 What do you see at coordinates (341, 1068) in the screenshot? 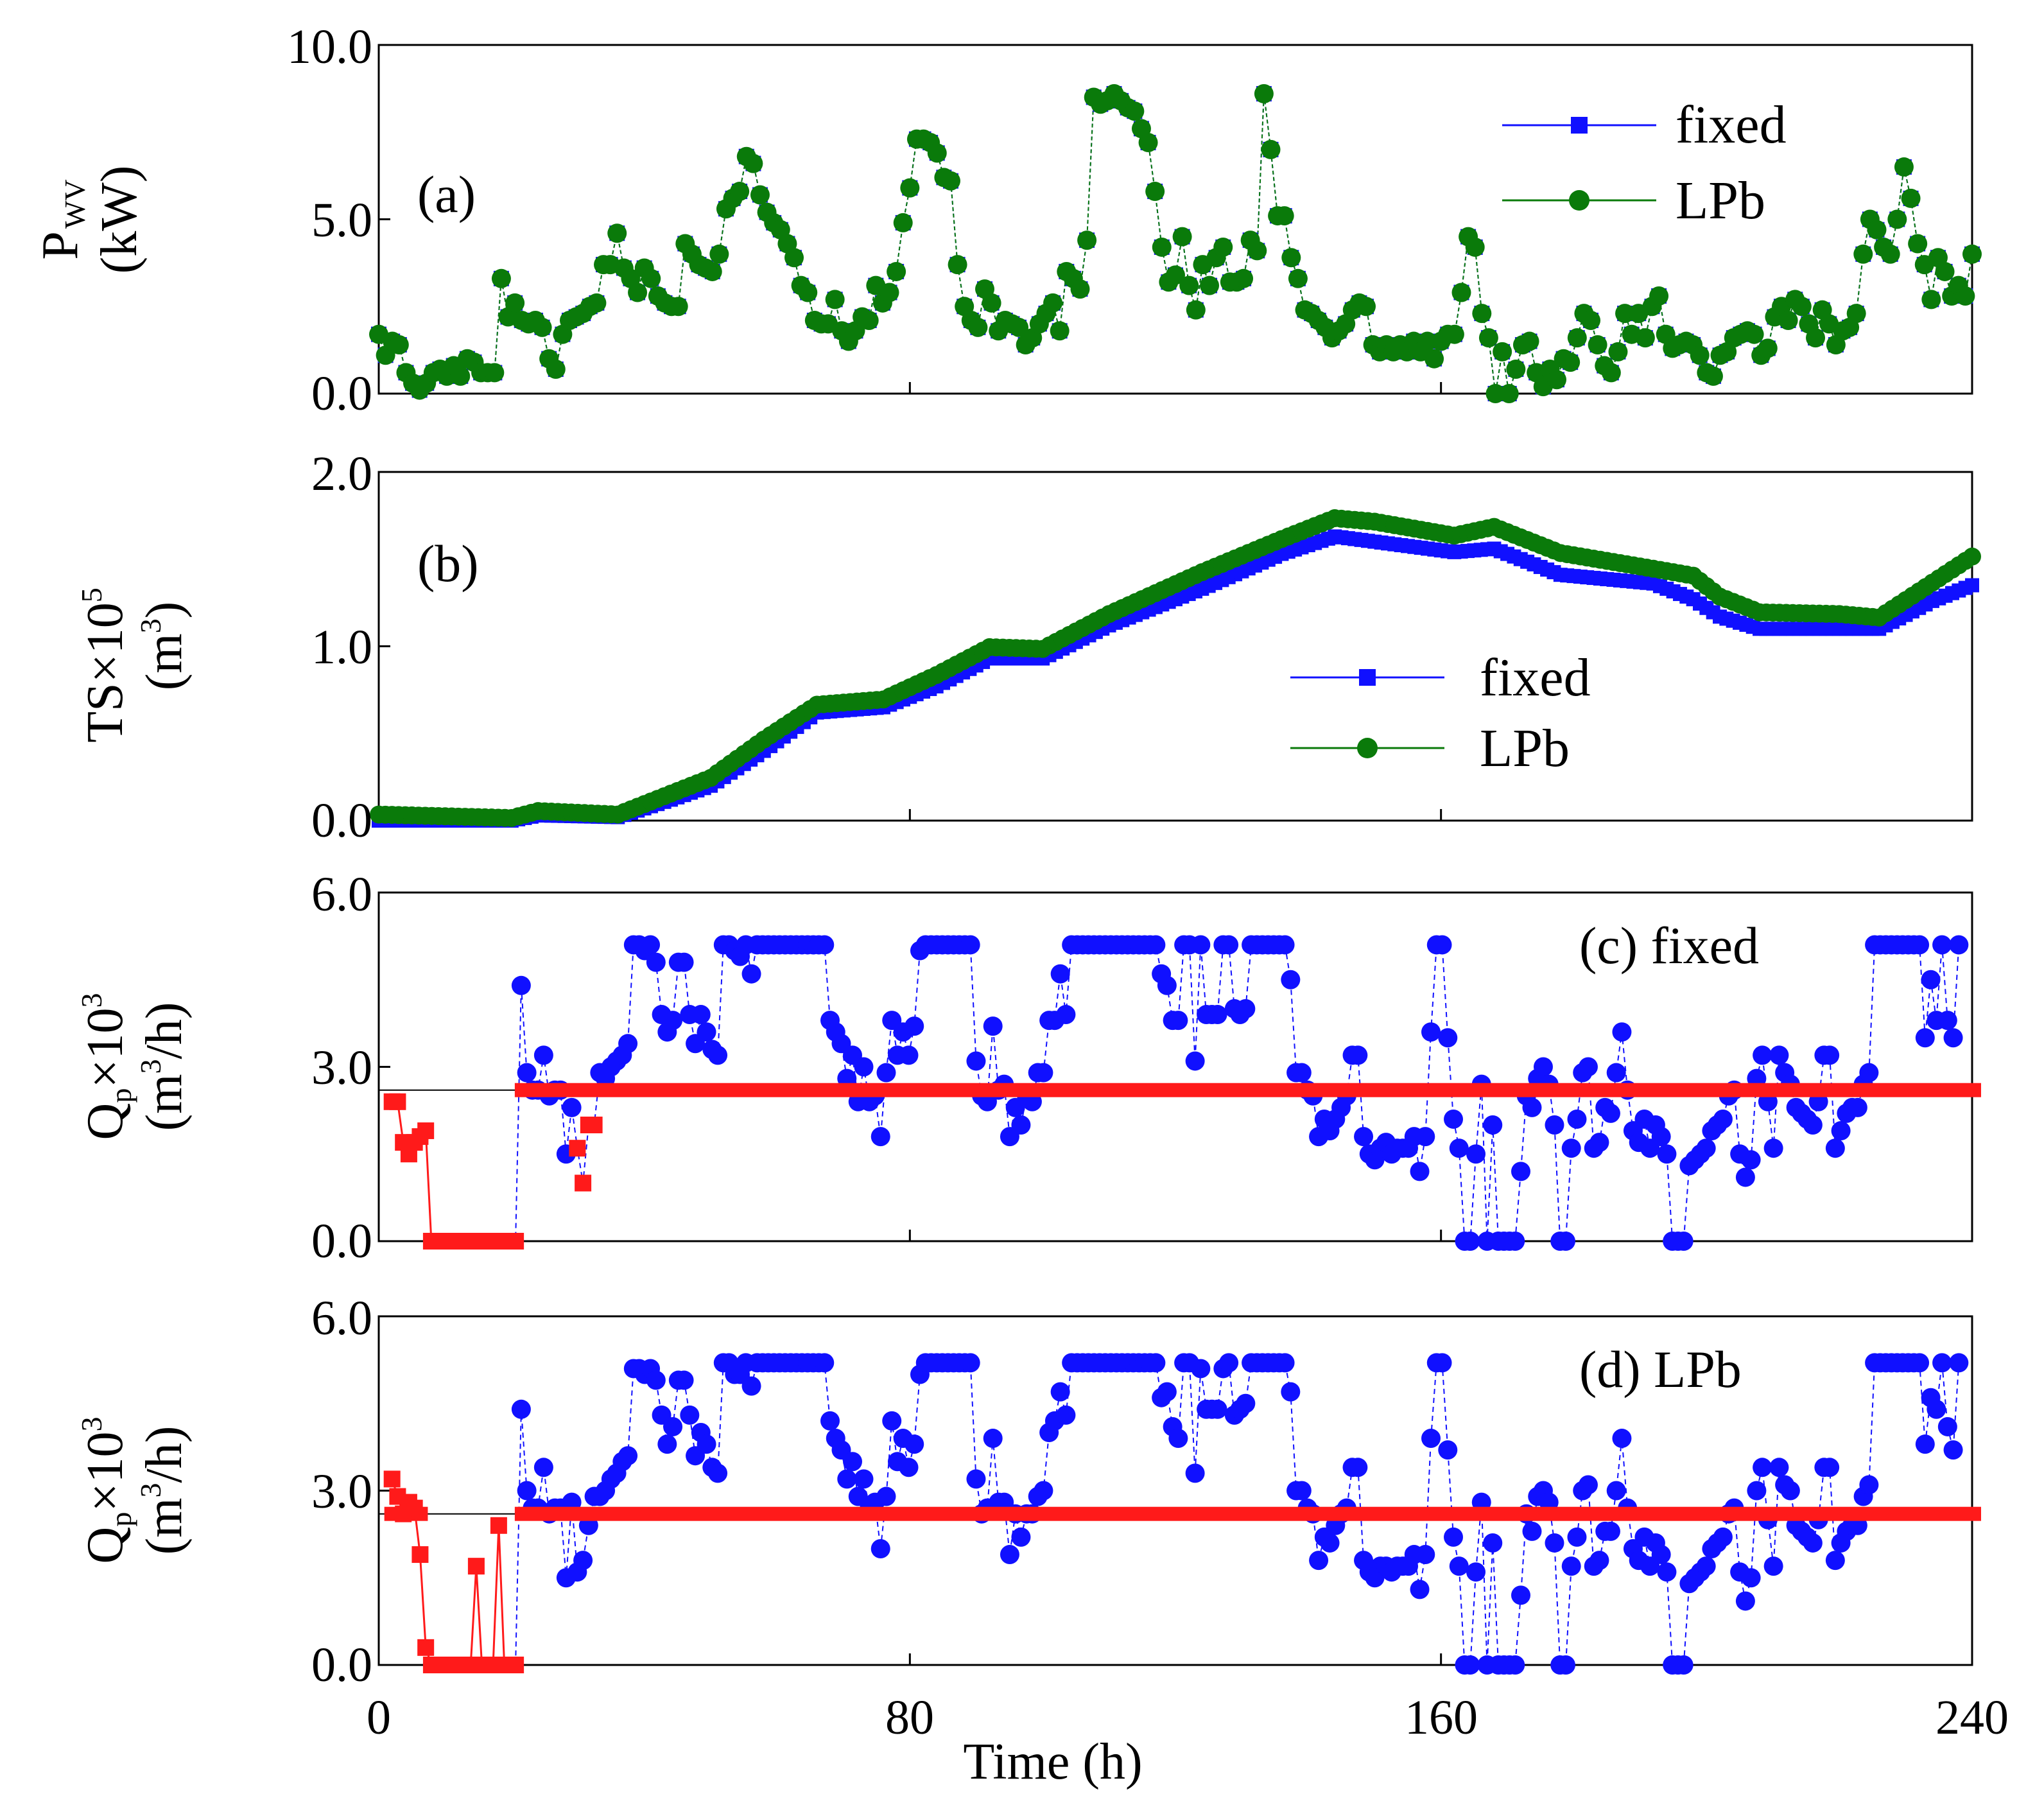
I see `panel-c-ytick-mid: 3.0` at bounding box center [341, 1068].